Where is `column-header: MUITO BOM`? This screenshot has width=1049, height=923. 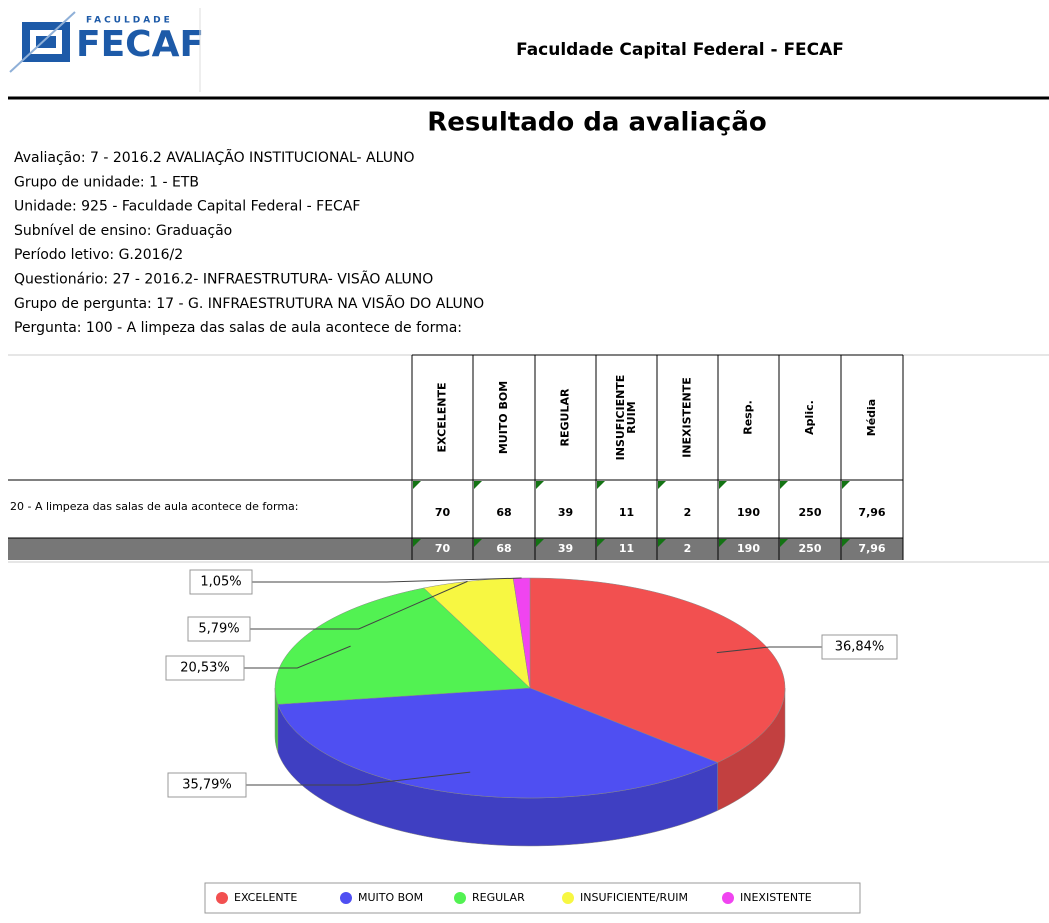
column-header: MUITO BOM is located at coordinates (503, 417).